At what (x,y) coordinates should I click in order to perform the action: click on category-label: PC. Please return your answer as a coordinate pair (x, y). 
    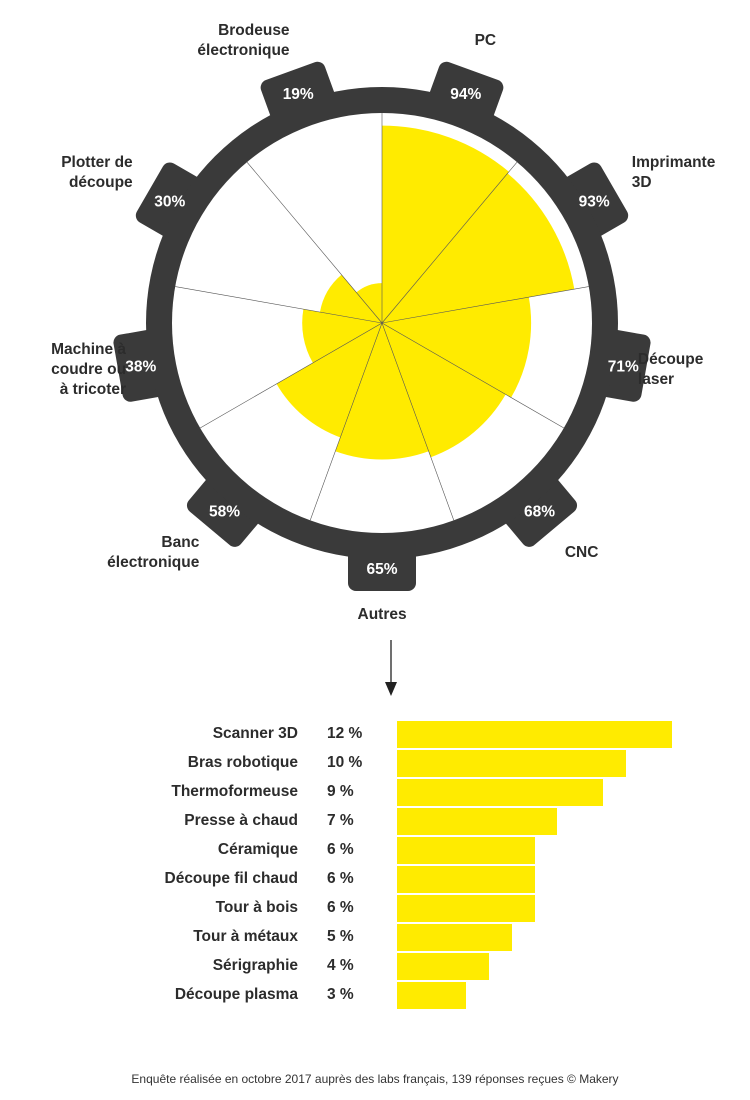
    Looking at the image, I should click on (485, 41).